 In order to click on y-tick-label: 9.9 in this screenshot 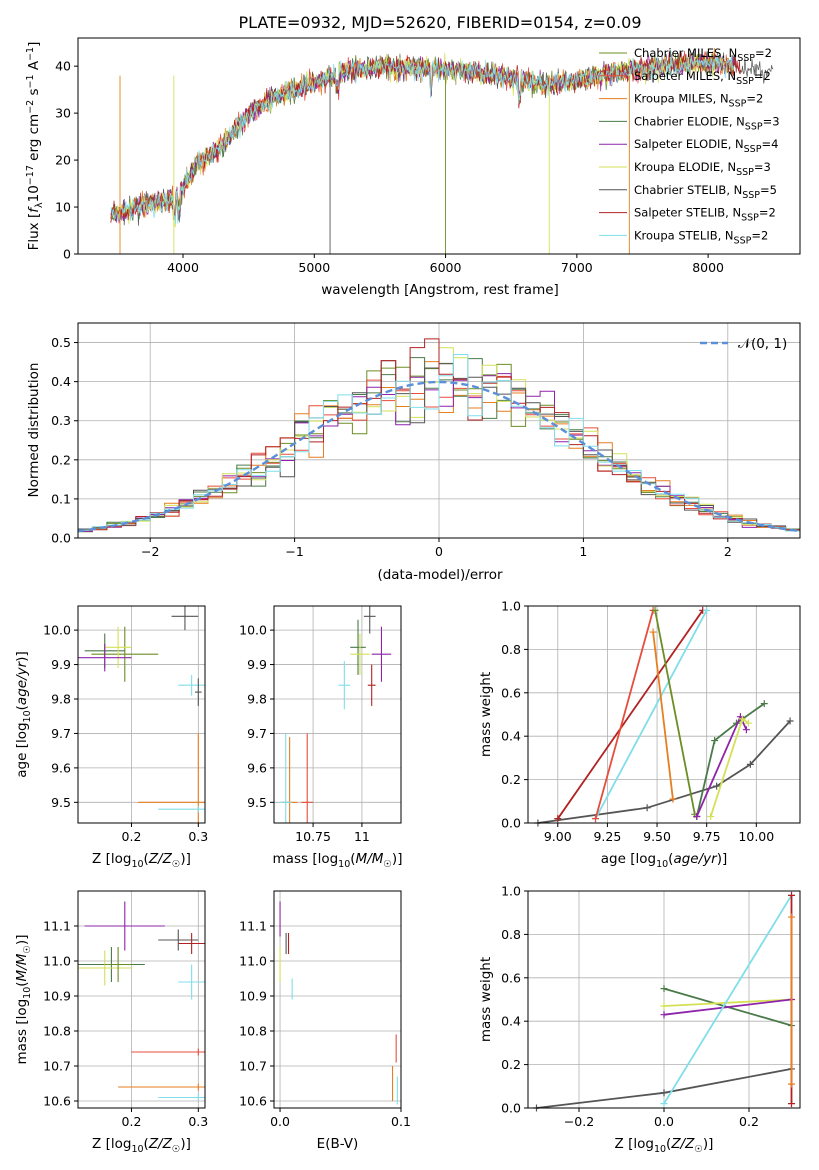, I will do `click(257, 664)`.